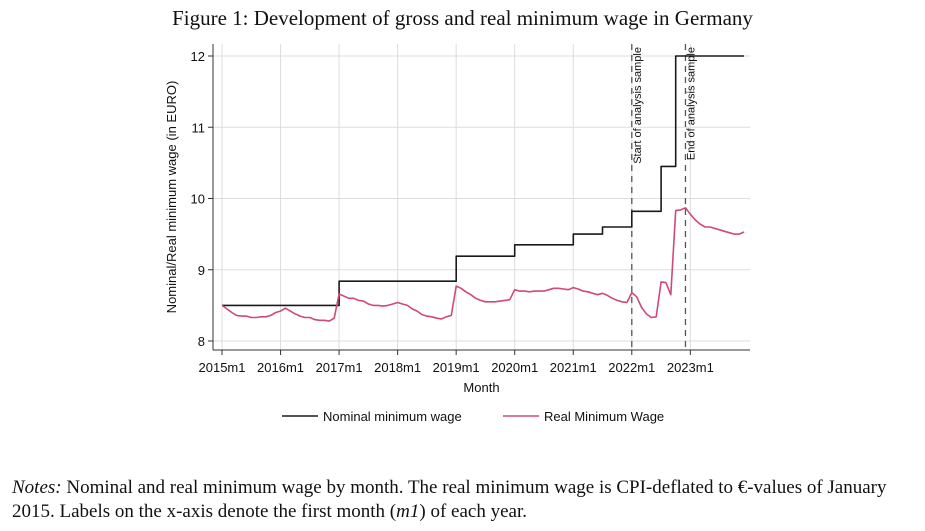 The height and width of the screenshot is (531, 925). Describe the element at coordinates (199, 127) in the screenshot. I see `y-tick-label: 11` at that location.